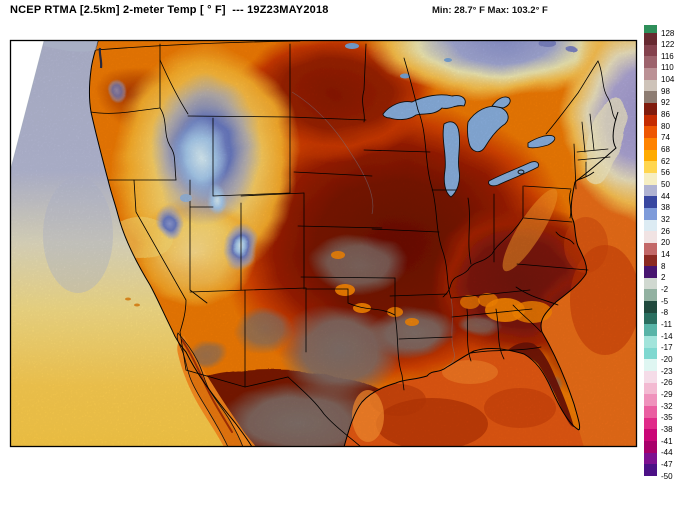 Image resolution: width=676 pixels, height=507 pixels. I want to click on grid-edge, so click(28, 105).